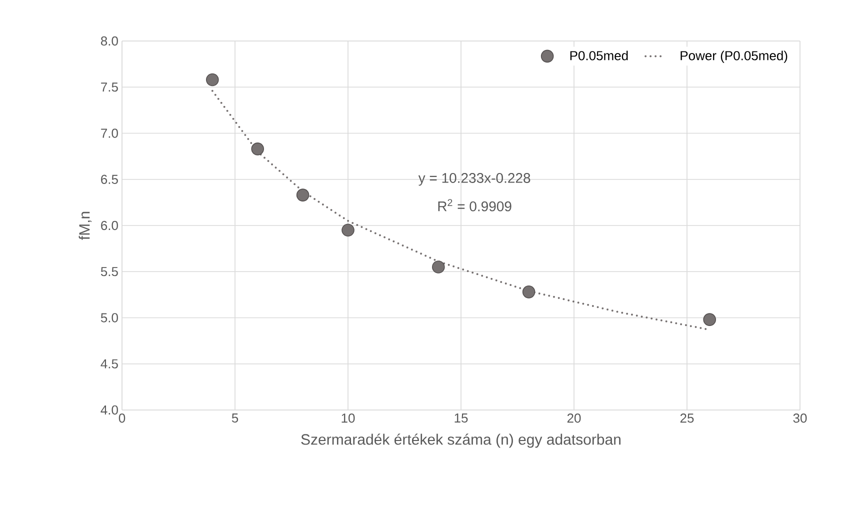 This screenshot has width=852, height=522. Describe the element at coordinates (599, 55) in the screenshot. I see `legend-label: P0.05med` at that location.